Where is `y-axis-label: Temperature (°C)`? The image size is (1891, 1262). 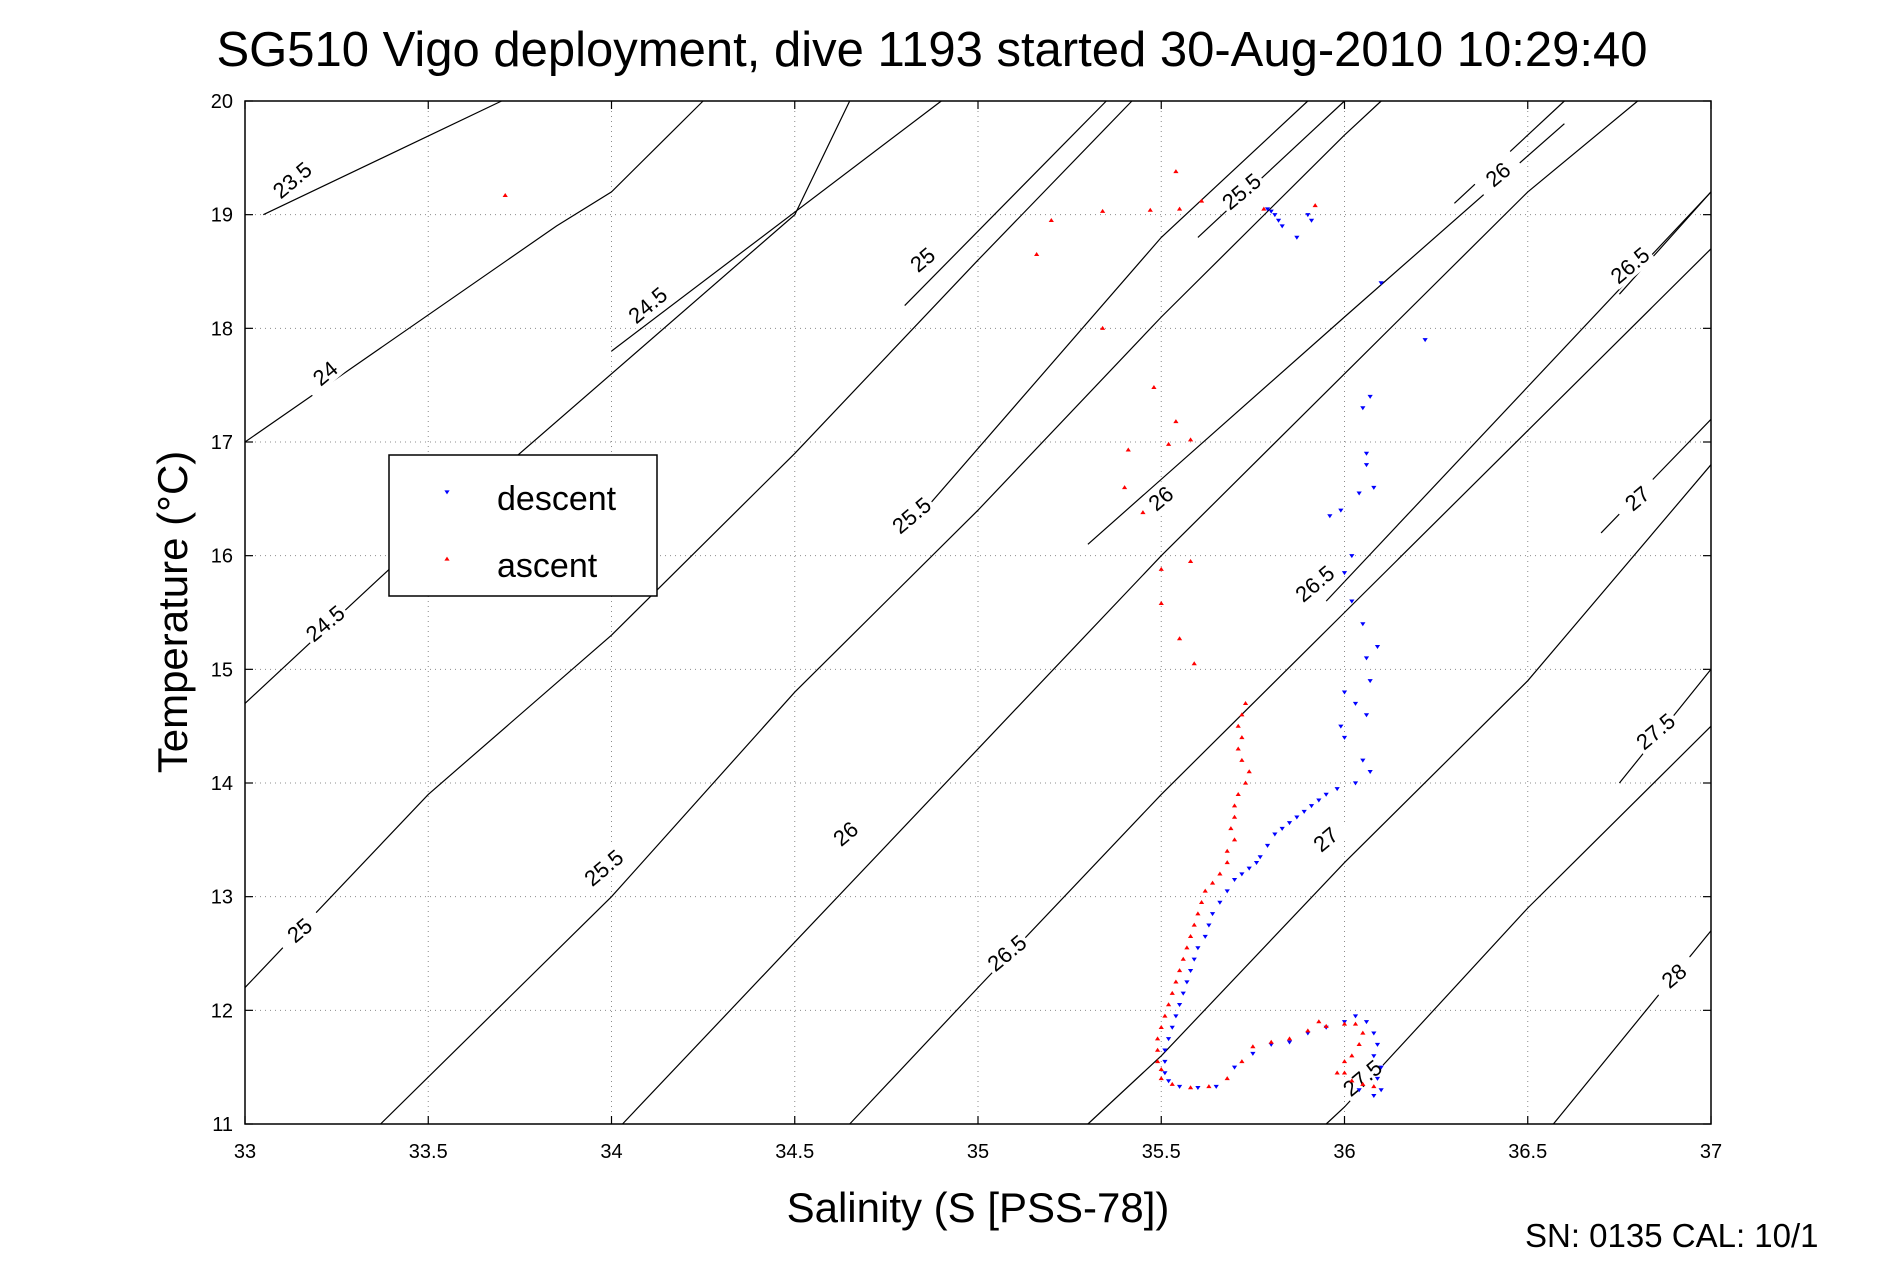
y-axis-label: Temperature (°C) is located at coordinates (172, 612).